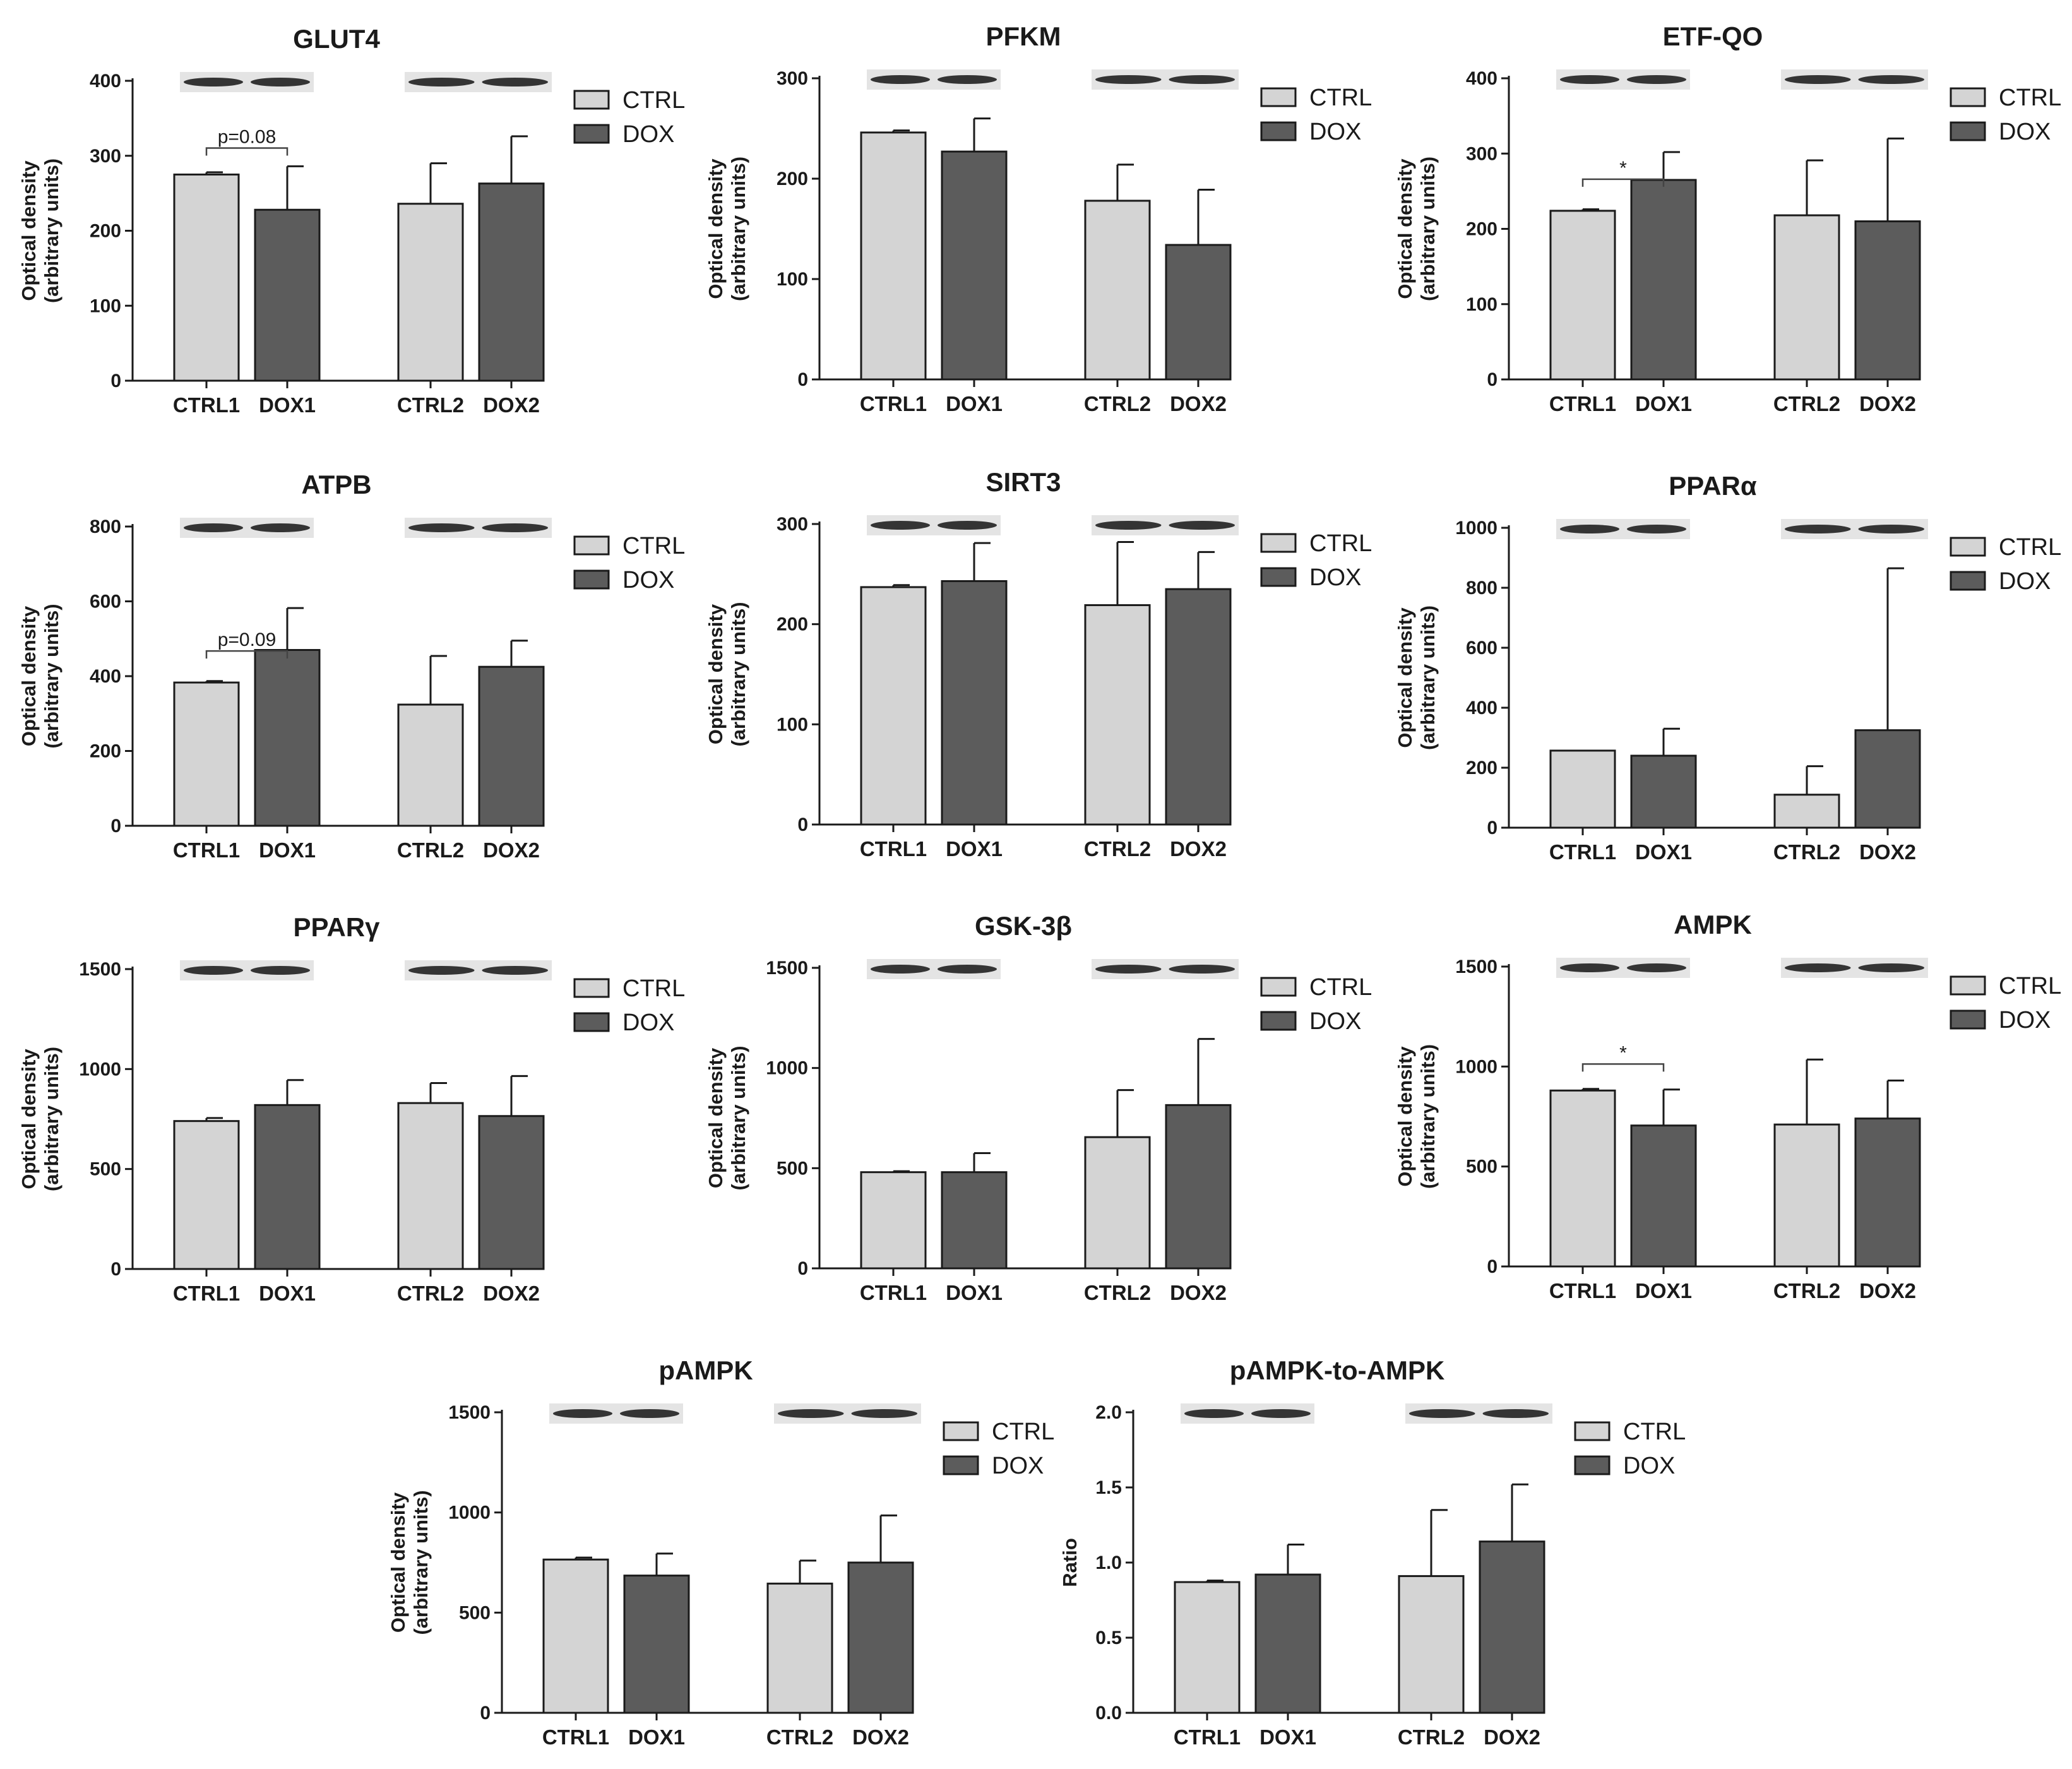 This screenshot has height=1769, width=2072. Describe the element at coordinates (961, 1431) in the screenshot. I see `legend-swatch-ctrl` at that location.